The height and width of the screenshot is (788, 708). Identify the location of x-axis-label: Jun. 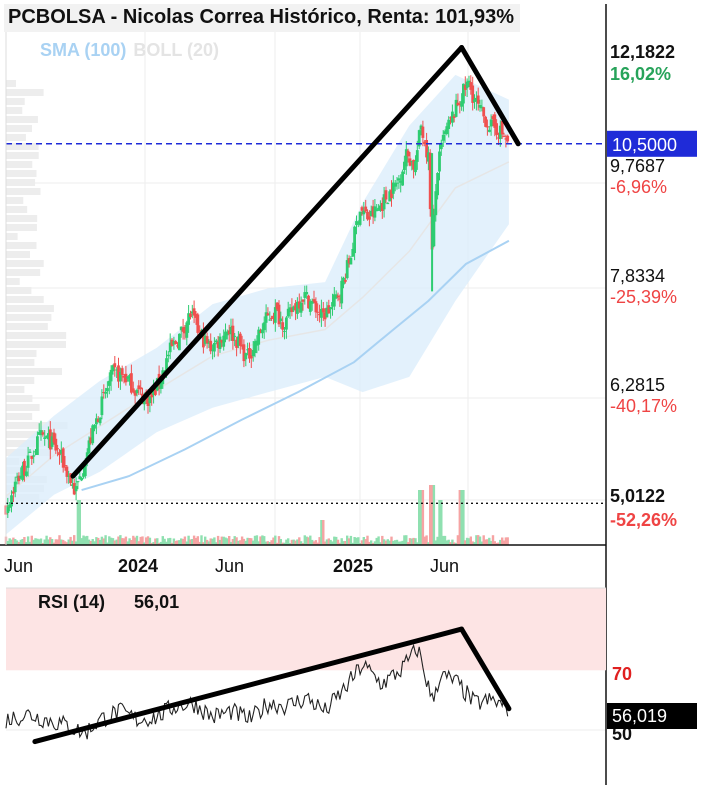
(229, 566).